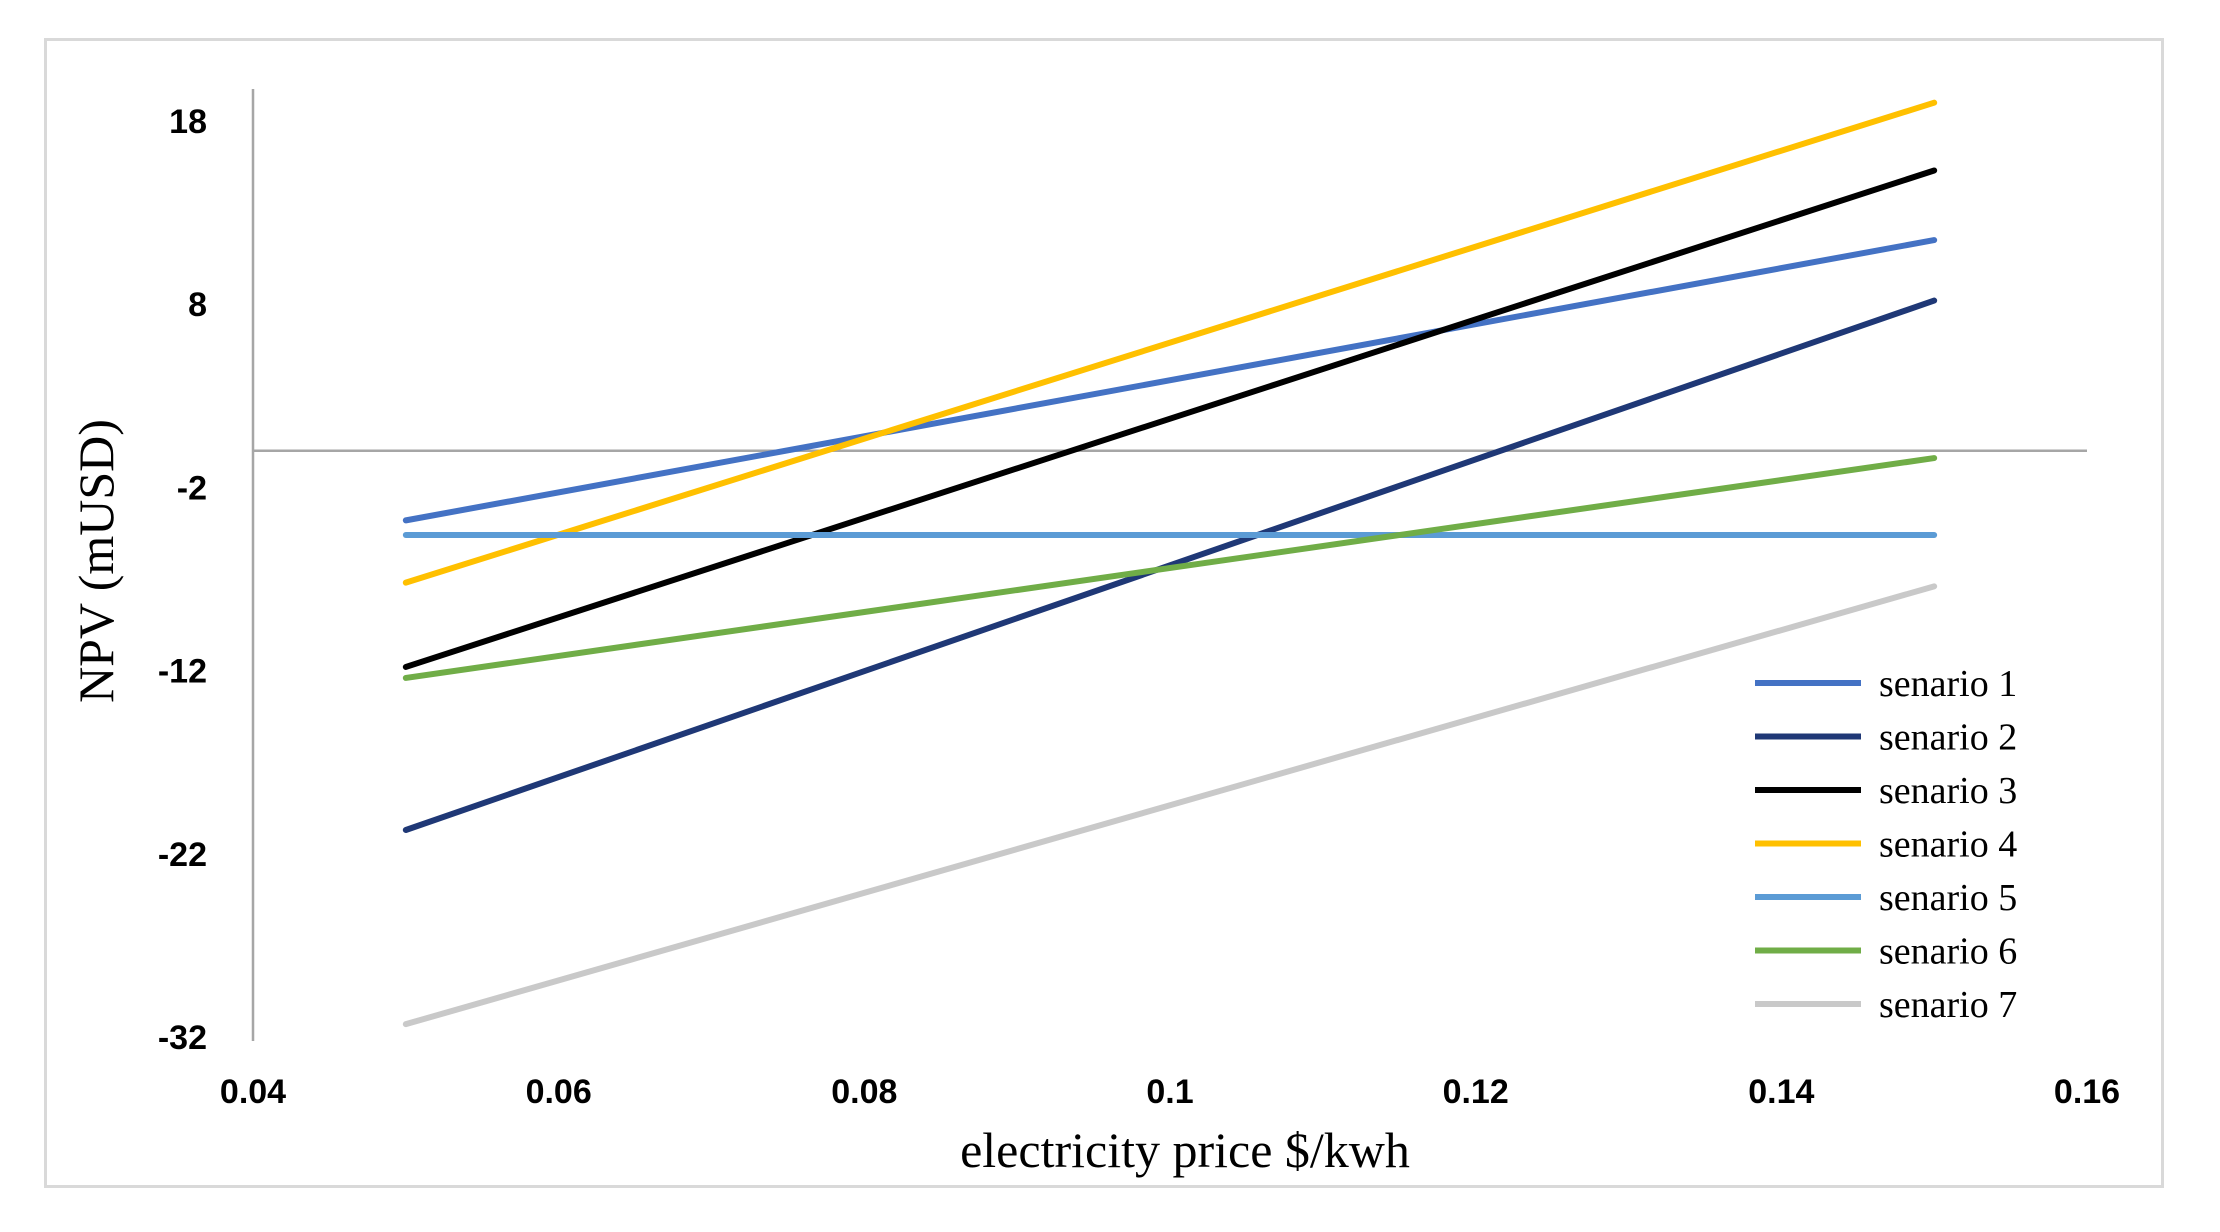  Describe the element at coordinates (1169, 1092) in the screenshot. I see `x-tick-label: 0.1` at that location.